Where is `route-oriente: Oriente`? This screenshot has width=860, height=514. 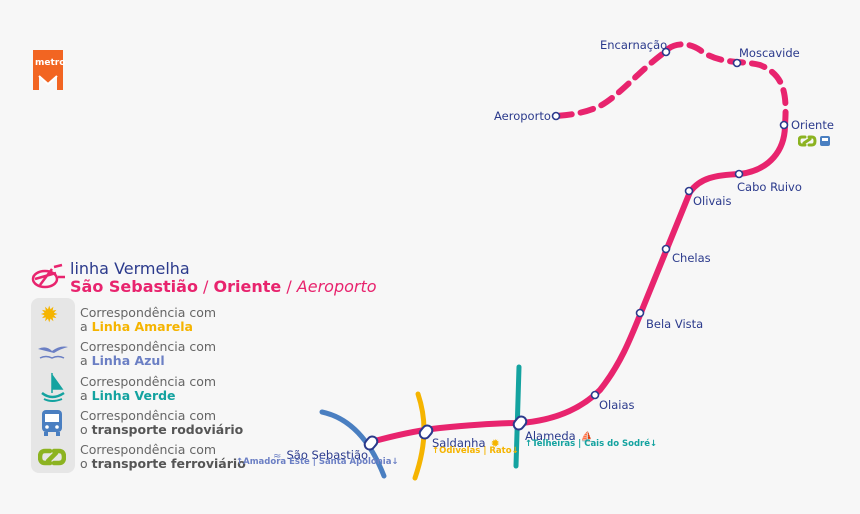
route-oriente: Oriente is located at coordinates (247, 286).